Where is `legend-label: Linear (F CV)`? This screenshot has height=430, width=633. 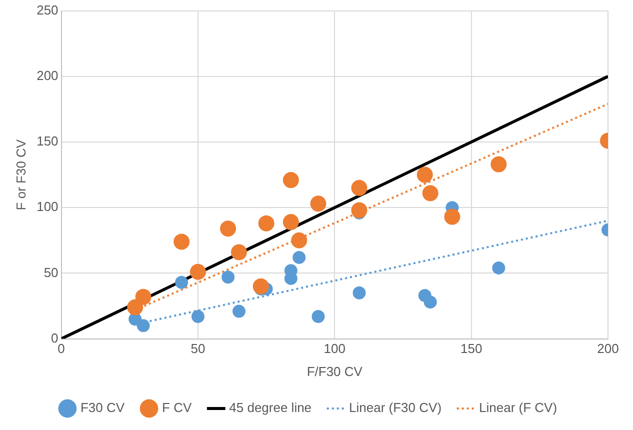 legend-label: Linear (F CV) is located at coordinates (518, 408).